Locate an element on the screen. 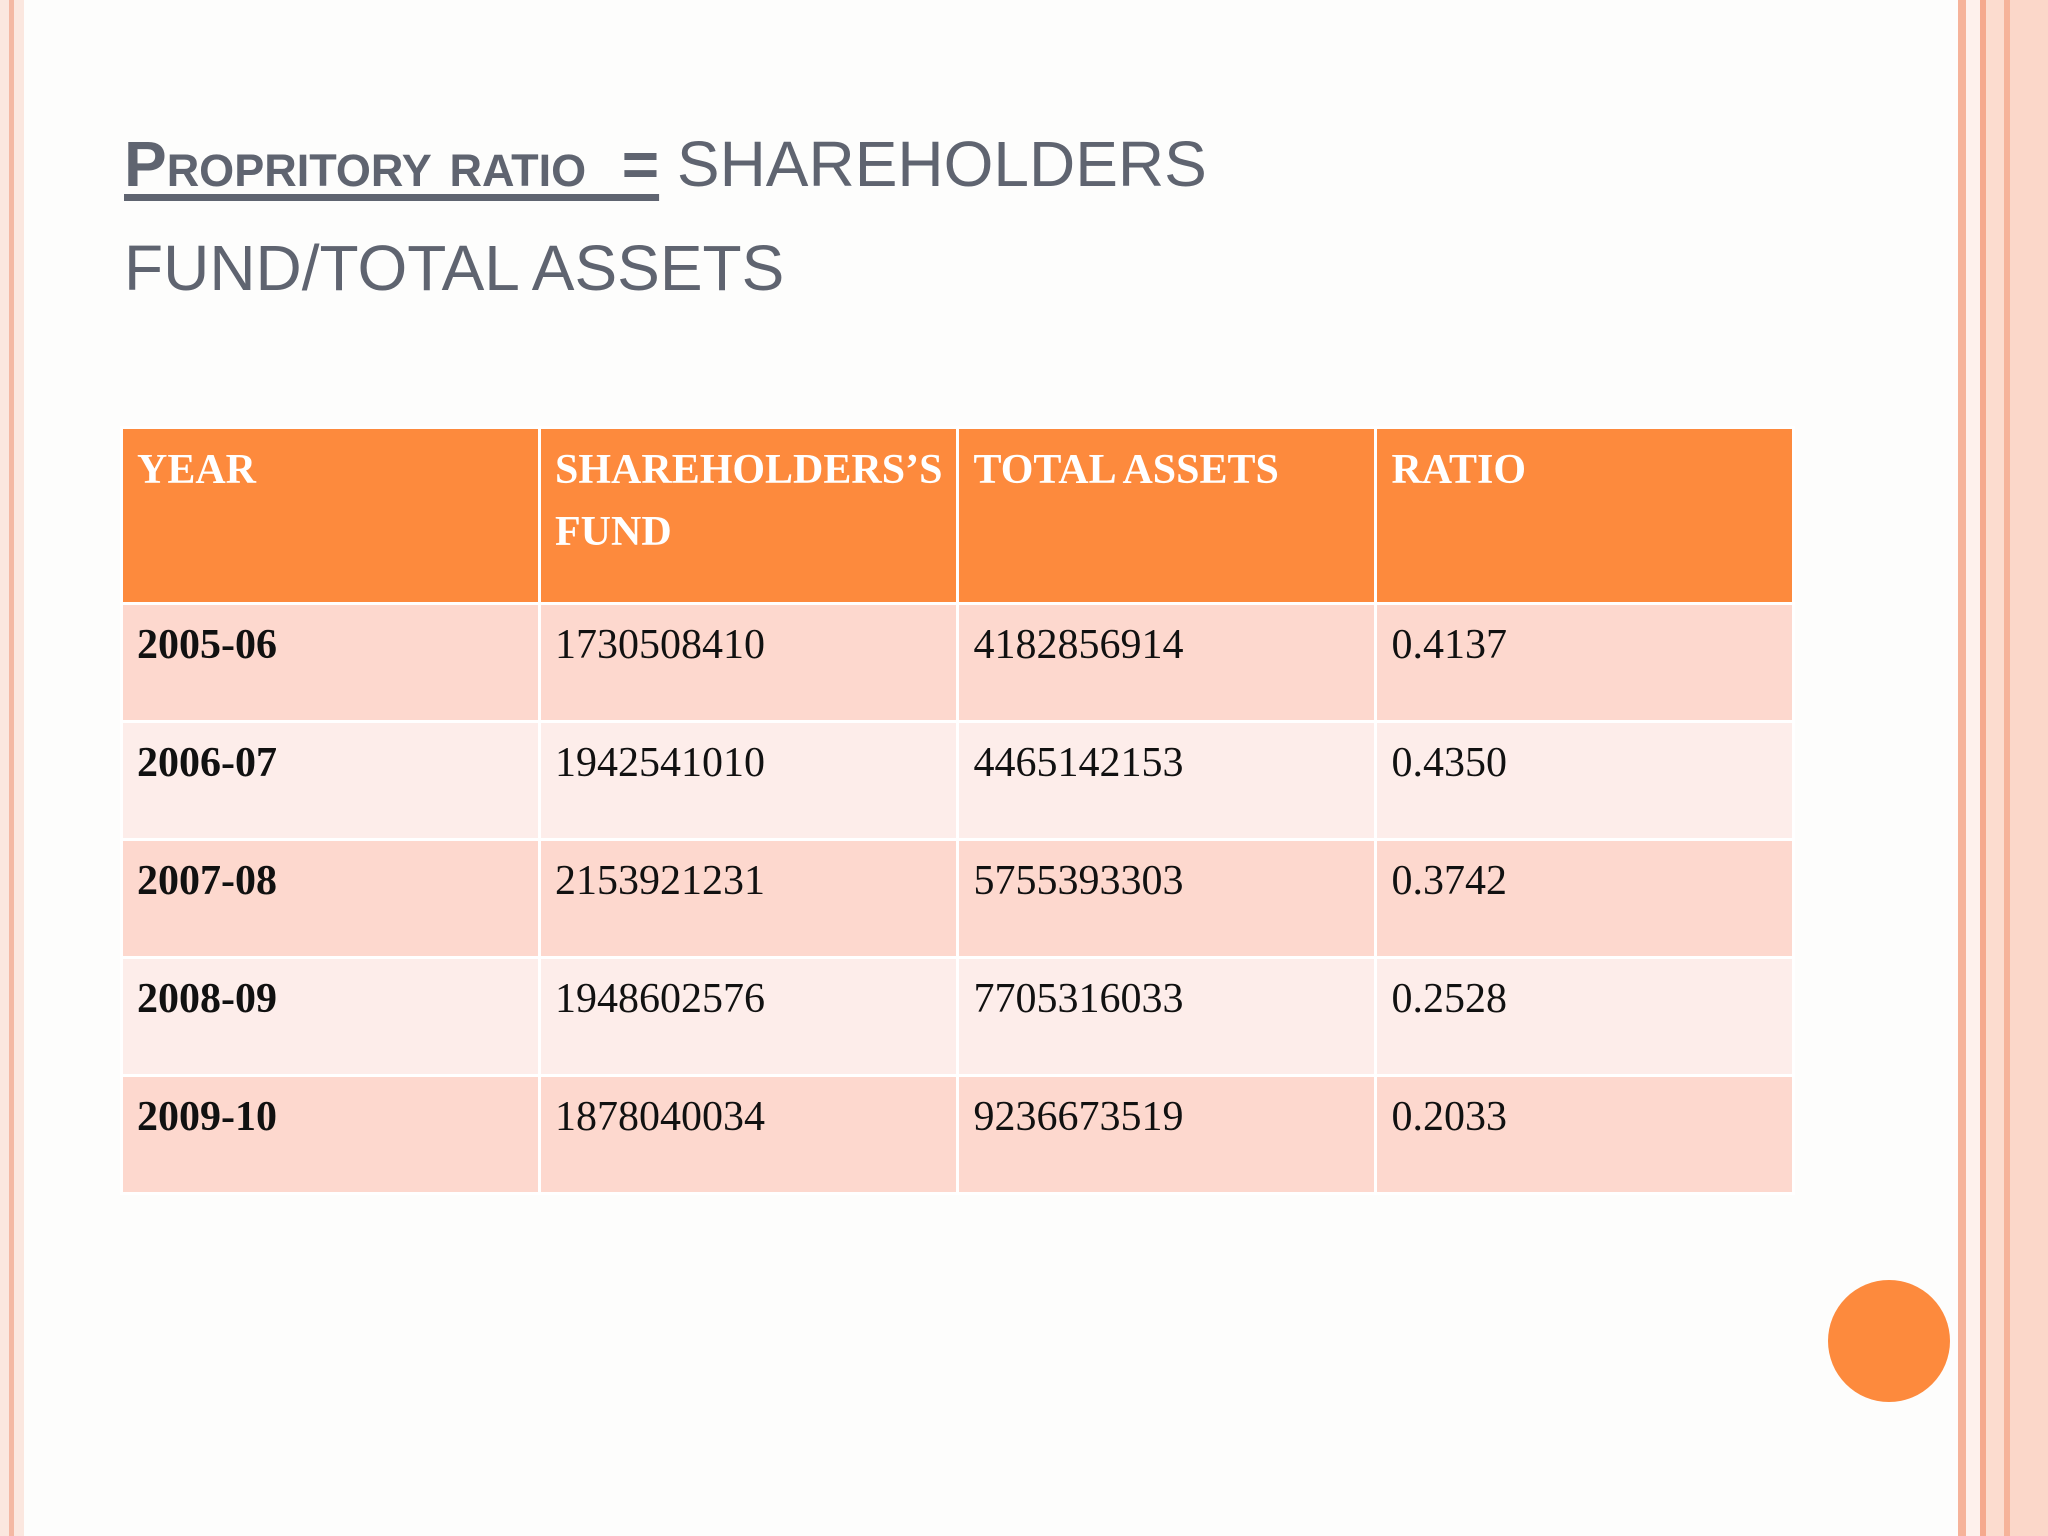  cell-year: 2008-09 is located at coordinates (330, 1016).